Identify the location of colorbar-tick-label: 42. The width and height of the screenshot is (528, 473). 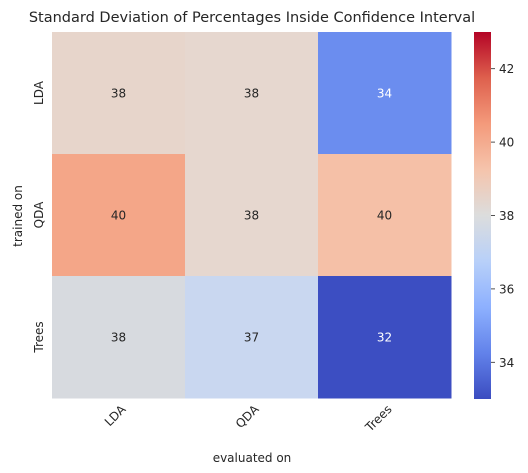
(506, 69).